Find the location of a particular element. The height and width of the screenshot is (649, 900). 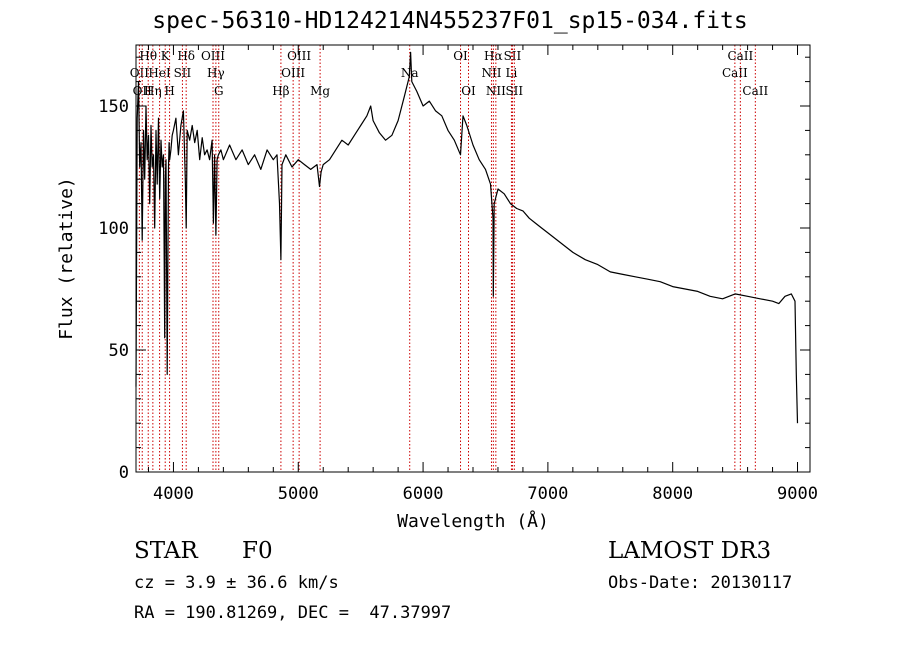

x-tick-label: 5000 is located at coordinates (298, 494).